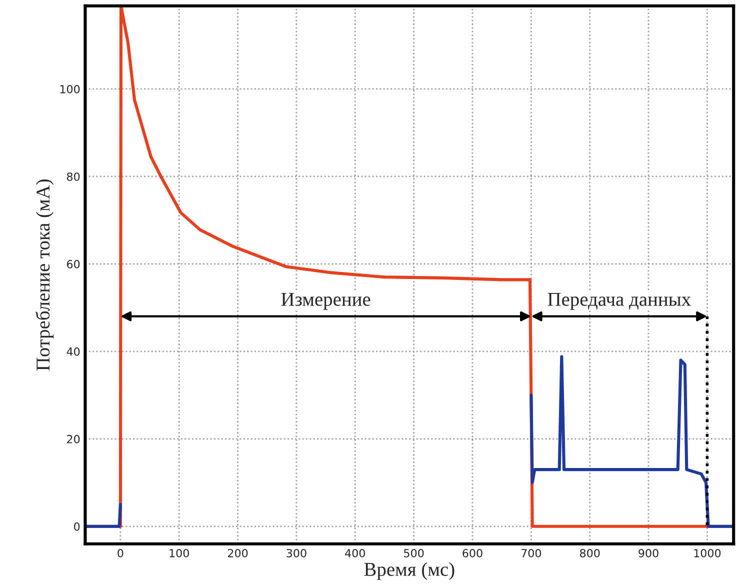 This screenshot has width=741, height=588. I want to click on x-axis-title: Время (мс), so click(409, 571).